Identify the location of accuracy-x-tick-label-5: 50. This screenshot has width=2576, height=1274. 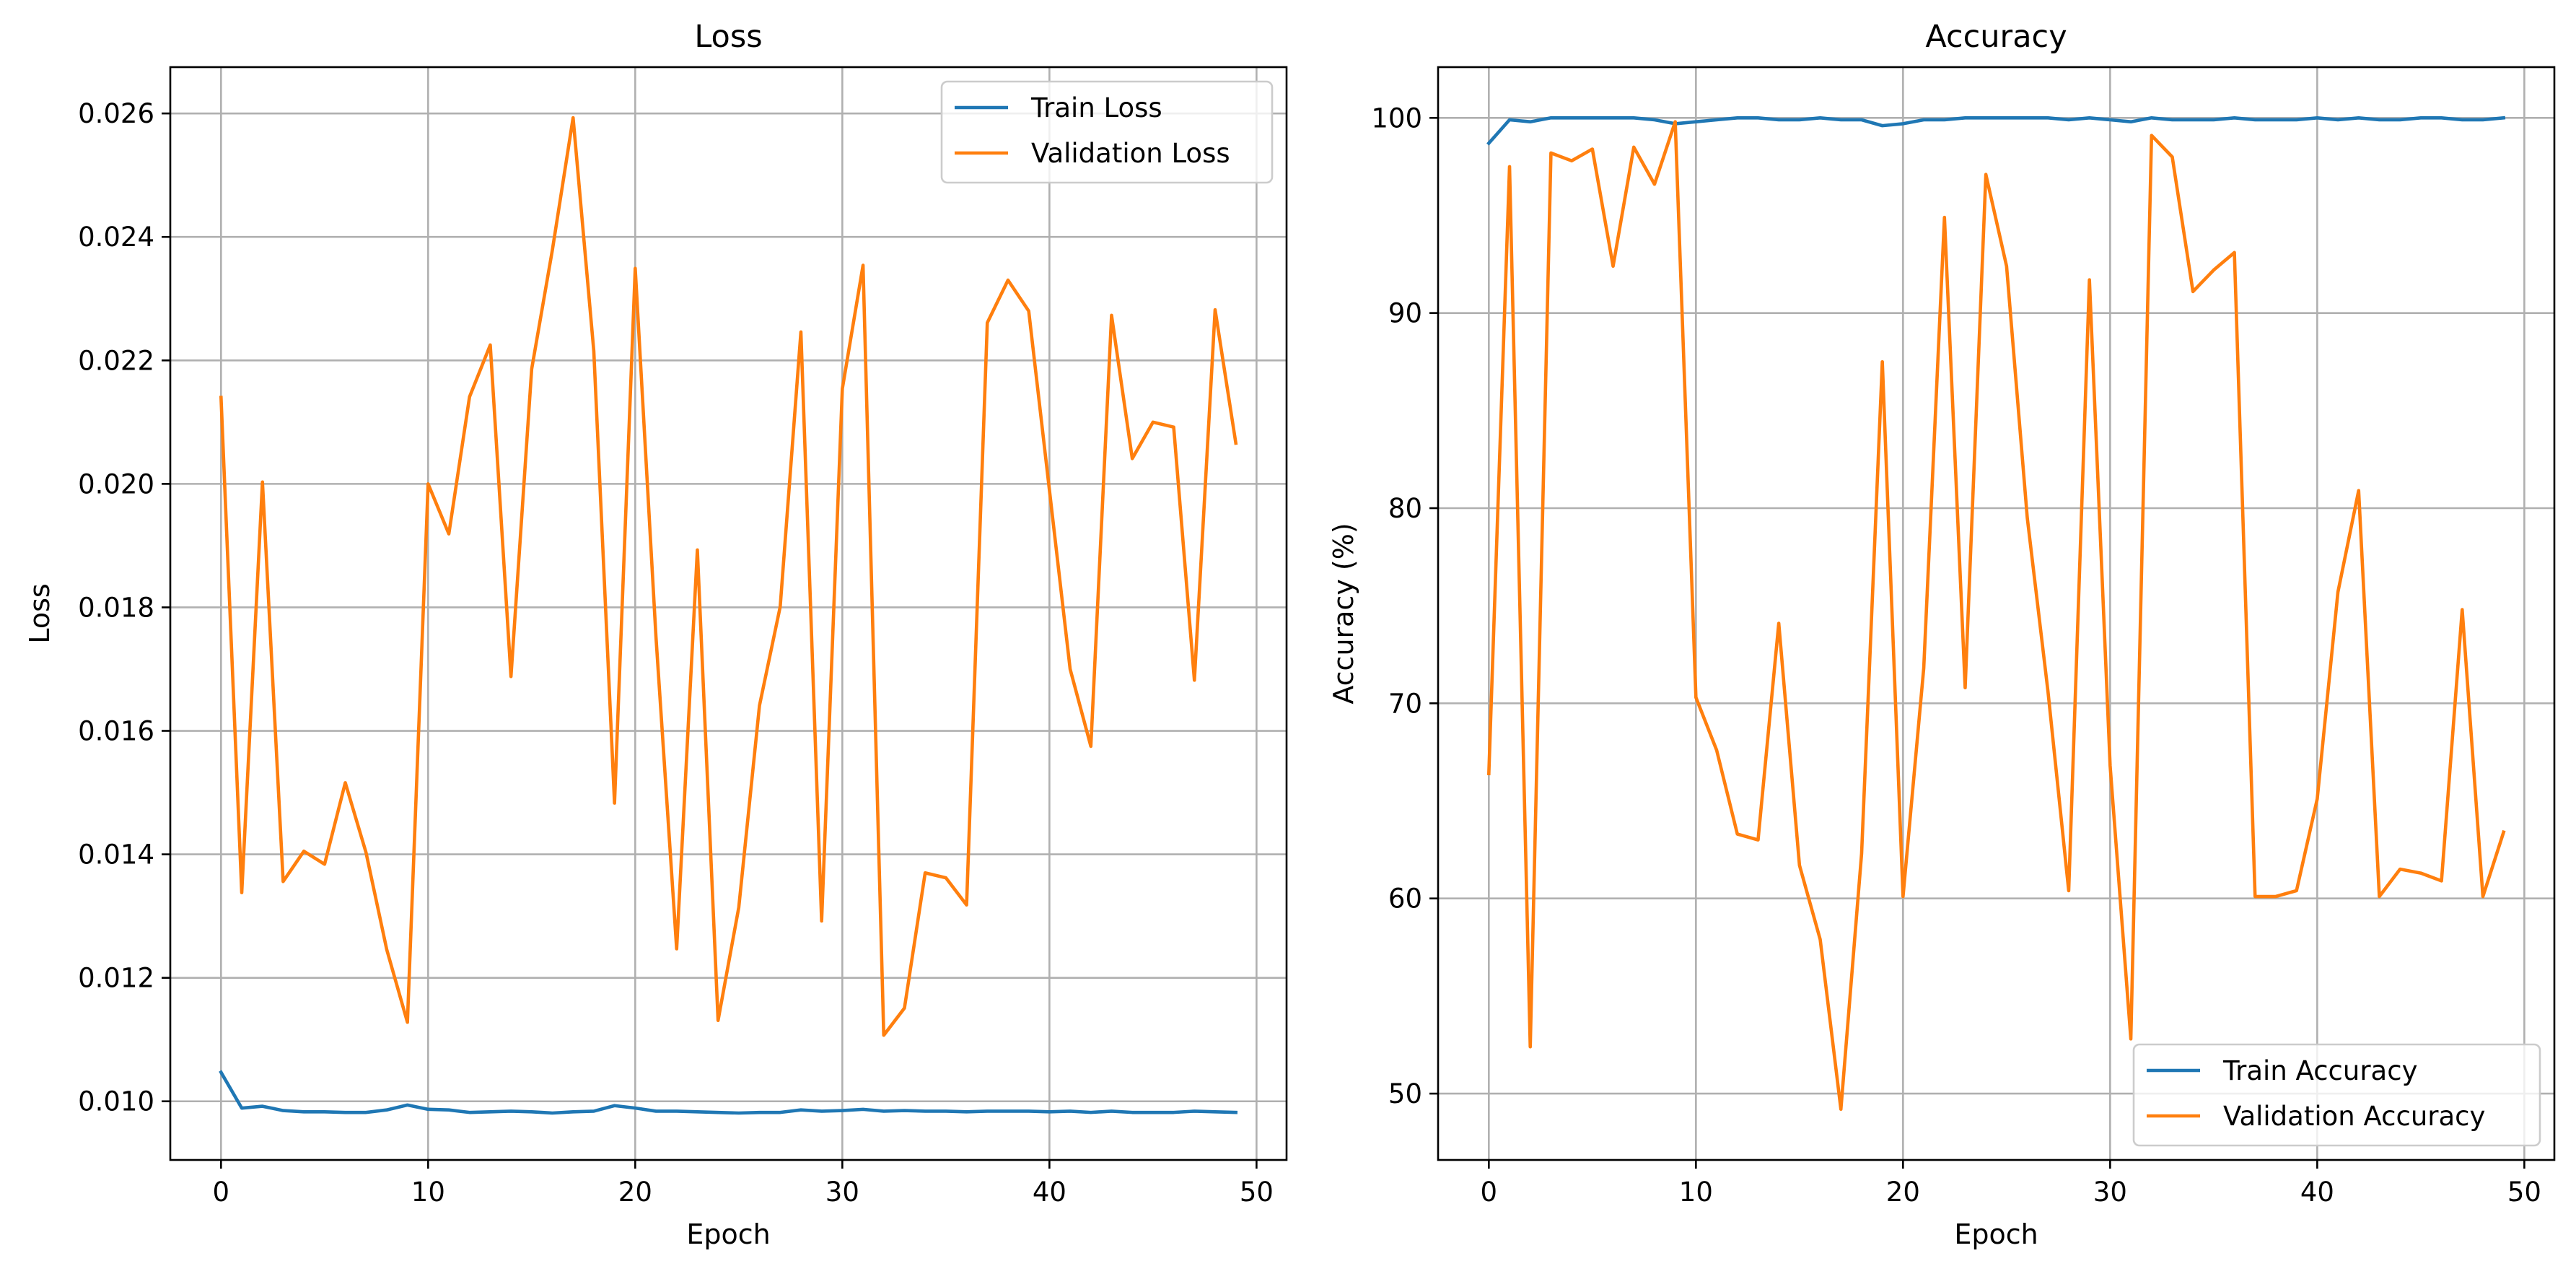
(2524, 1192).